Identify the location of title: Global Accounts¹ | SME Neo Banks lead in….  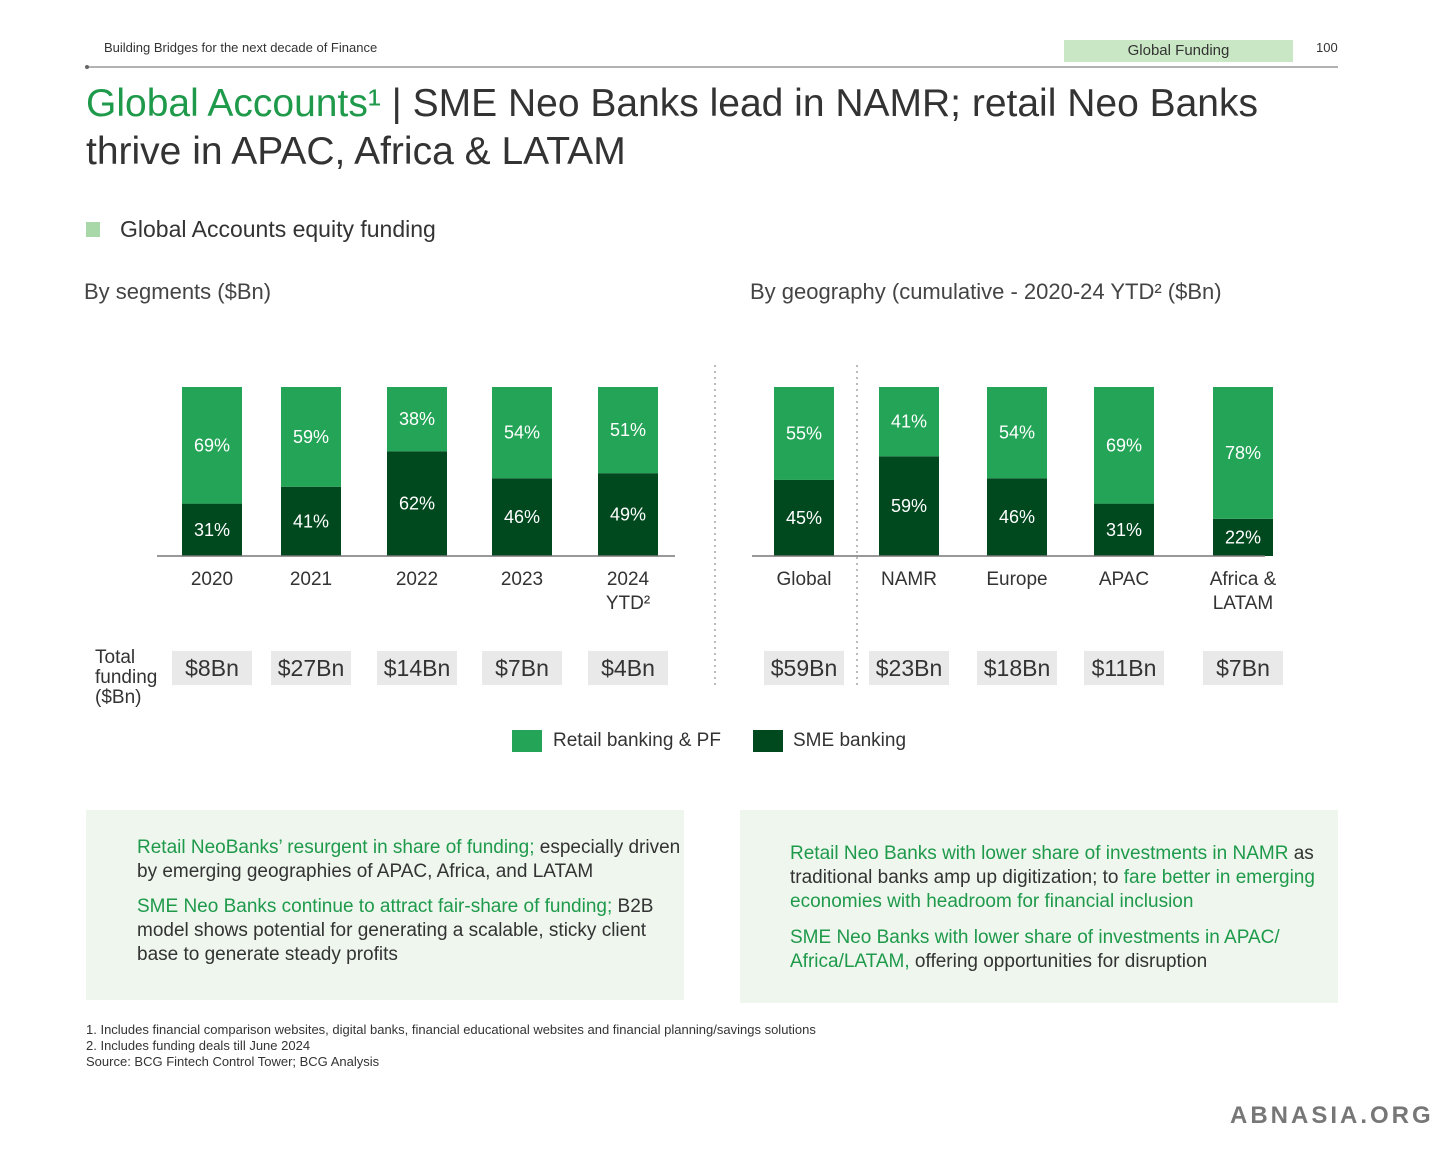
(696, 128).